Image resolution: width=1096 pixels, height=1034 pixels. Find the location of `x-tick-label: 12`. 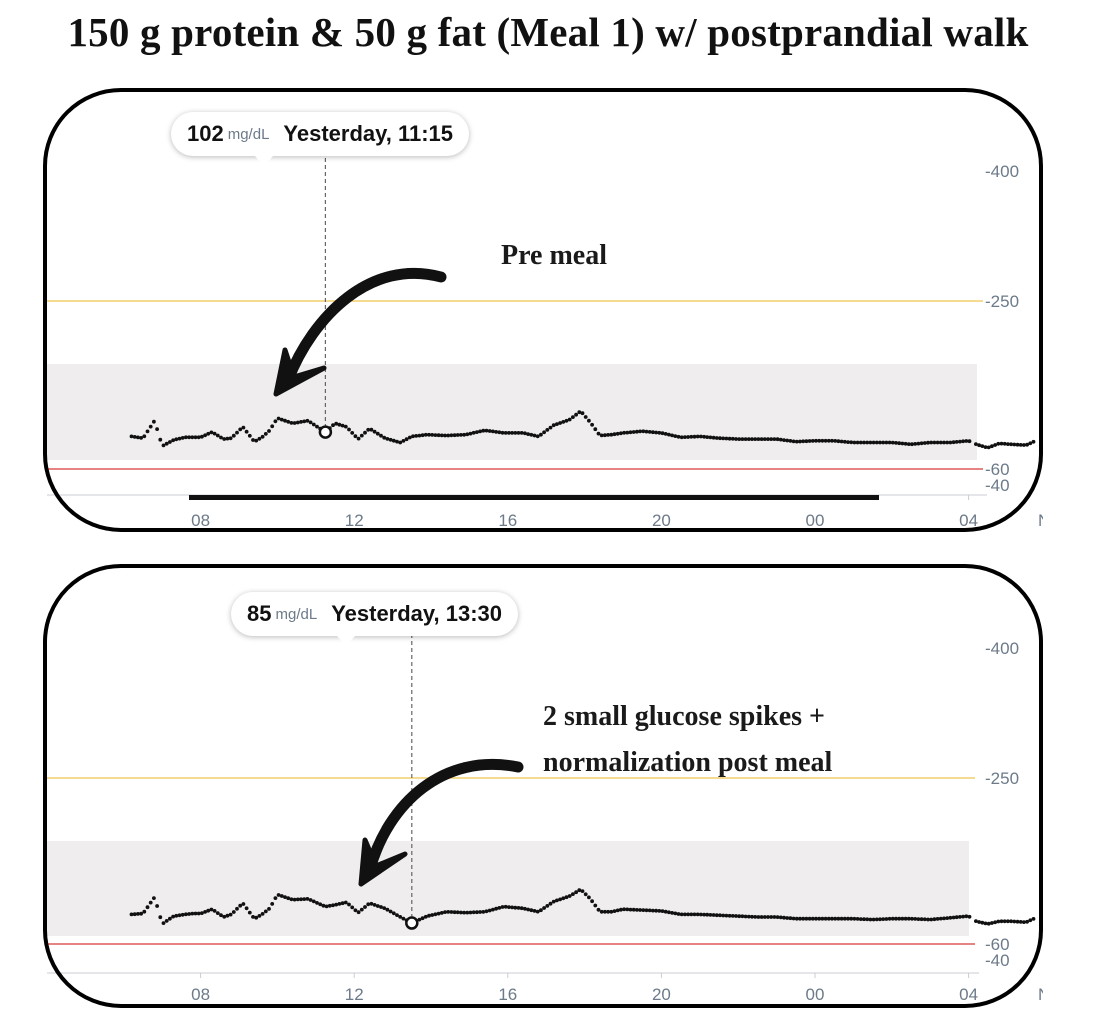

x-tick-label: 12 is located at coordinates (354, 520).